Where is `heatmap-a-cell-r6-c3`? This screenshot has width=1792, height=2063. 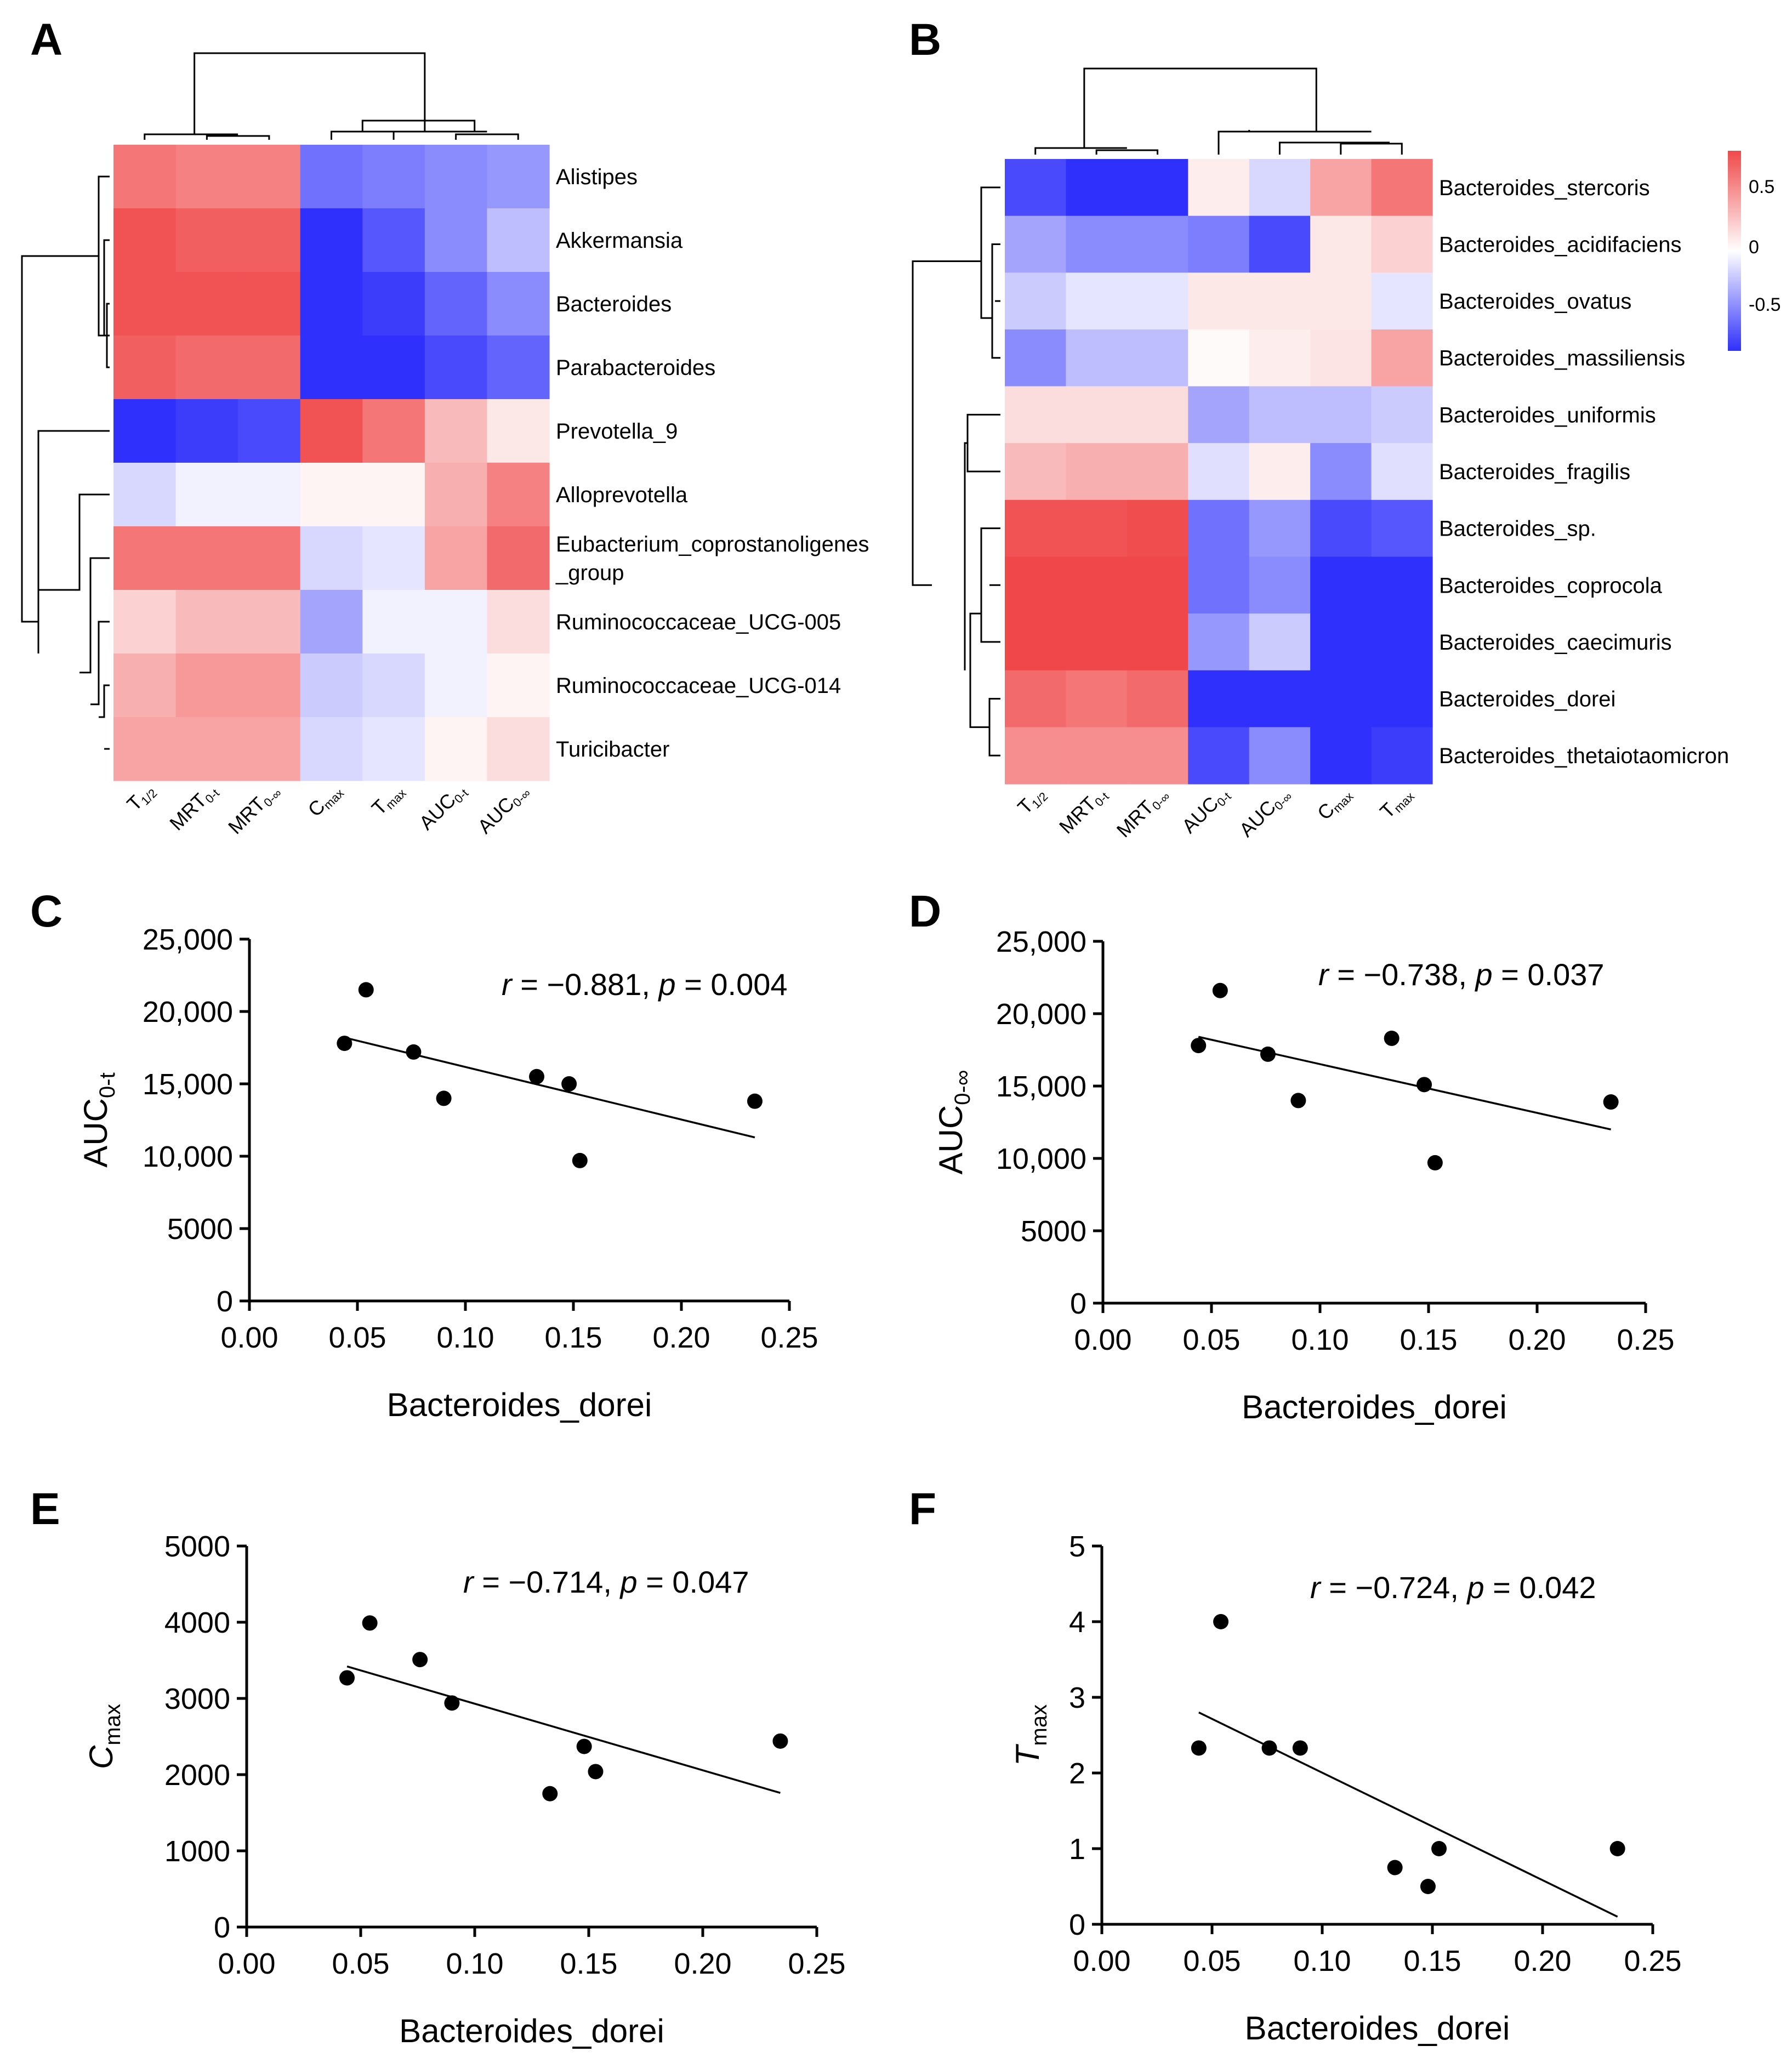
heatmap-a-cell-r6-c3 is located at coordinates (331, 558).